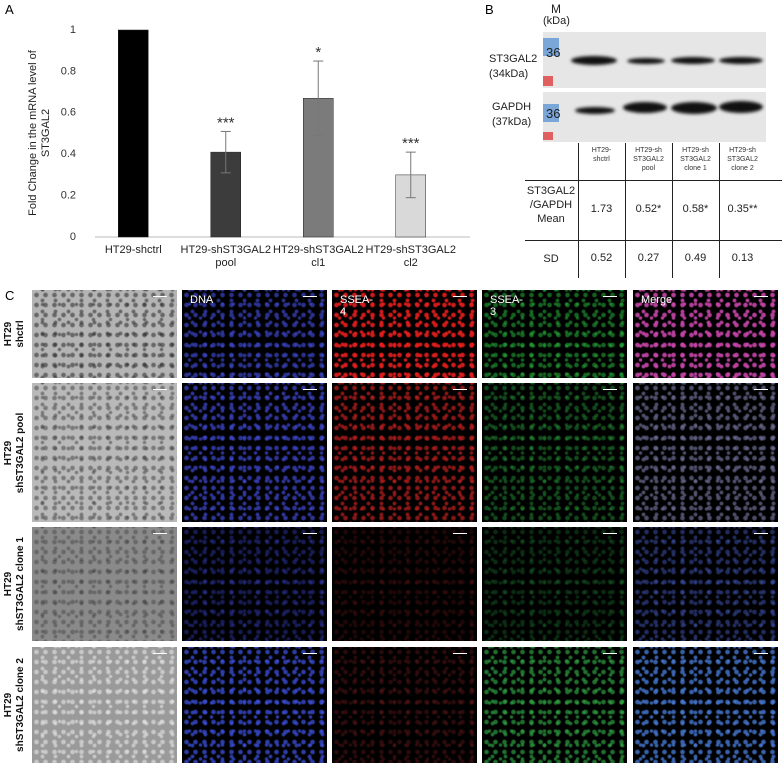 This screenshot has height=763, width=782. I want to click on table-cell: 0.52, so click(601, 258).